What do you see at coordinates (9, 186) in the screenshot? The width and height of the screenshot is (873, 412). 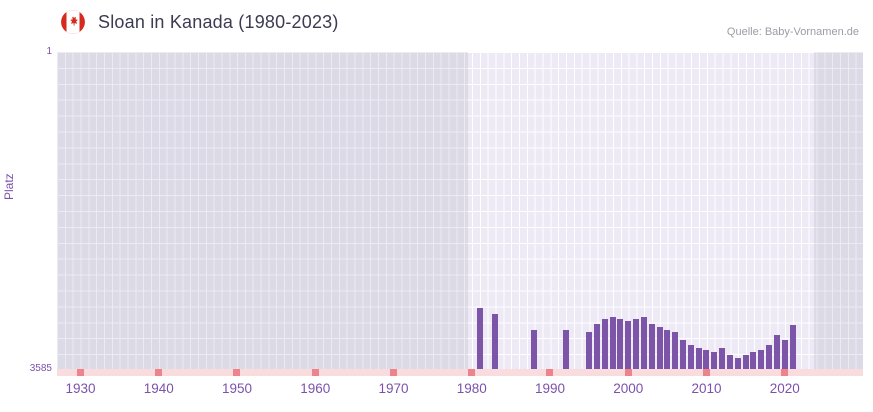 I see `y-axis-title: Platz` at bounding box center [9, 186].